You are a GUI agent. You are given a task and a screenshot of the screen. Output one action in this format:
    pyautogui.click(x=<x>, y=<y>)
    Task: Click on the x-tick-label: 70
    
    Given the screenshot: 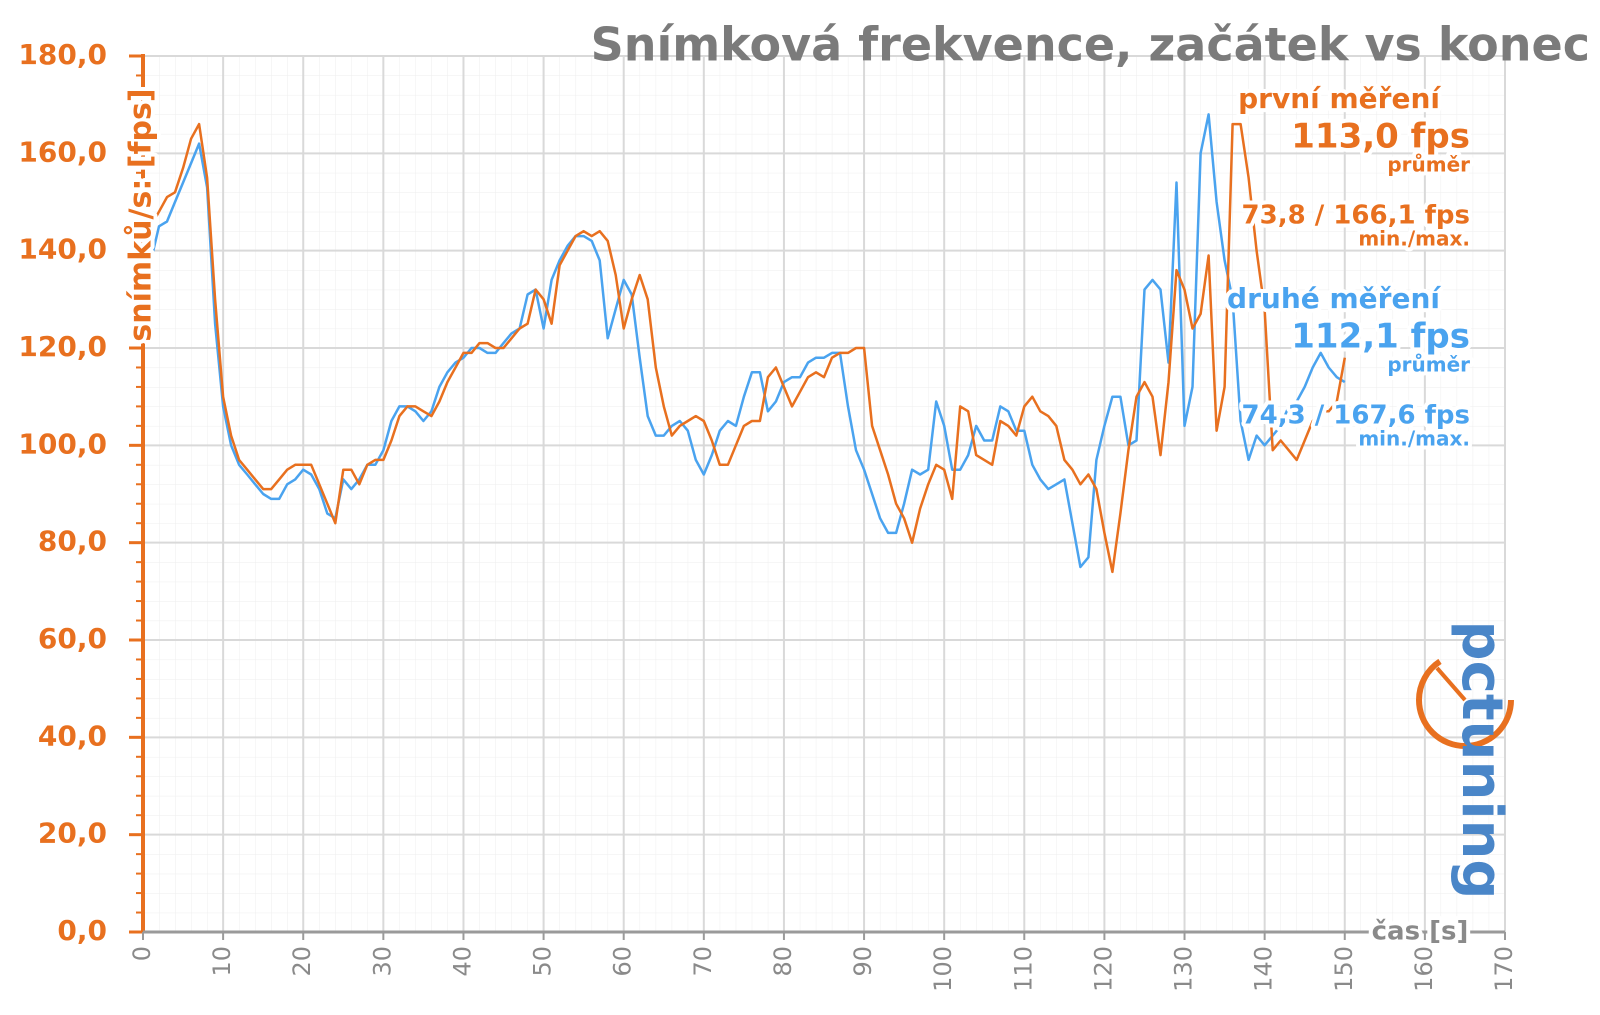 What is the action you would take?
    pyautogui.click(x=703, y=961)
    